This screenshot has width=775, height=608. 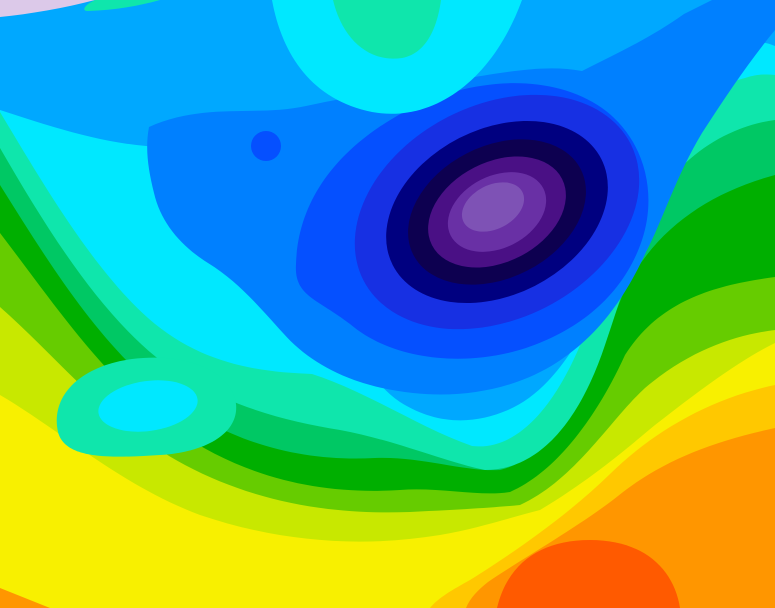 What do you see at coordinates (387, 29) in the screenshot?
I see `pocket-mint-top` at bounding box center [387, 29].